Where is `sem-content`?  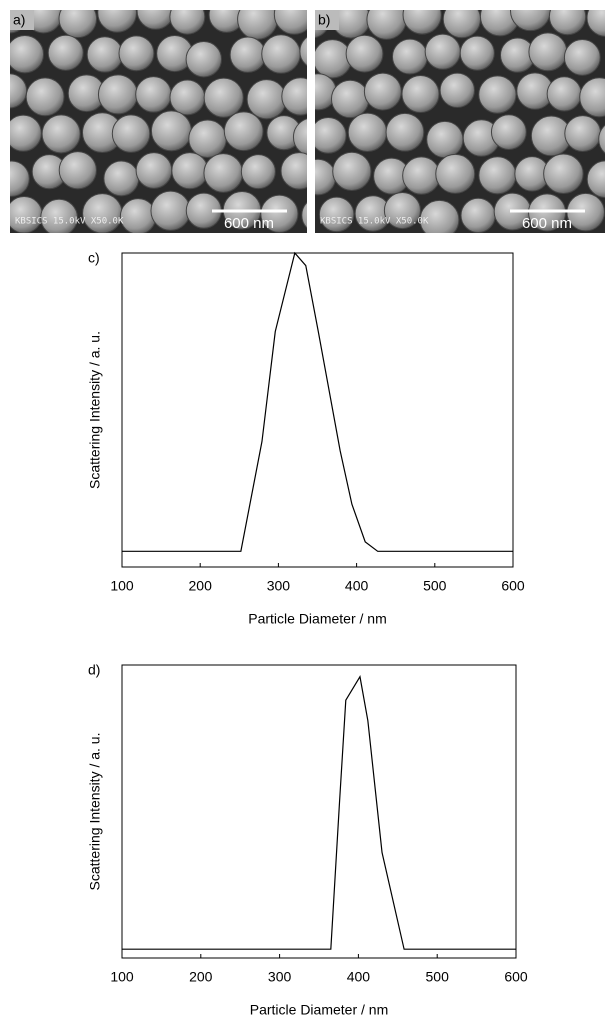 sem-content is located at coordinates (460, 121).